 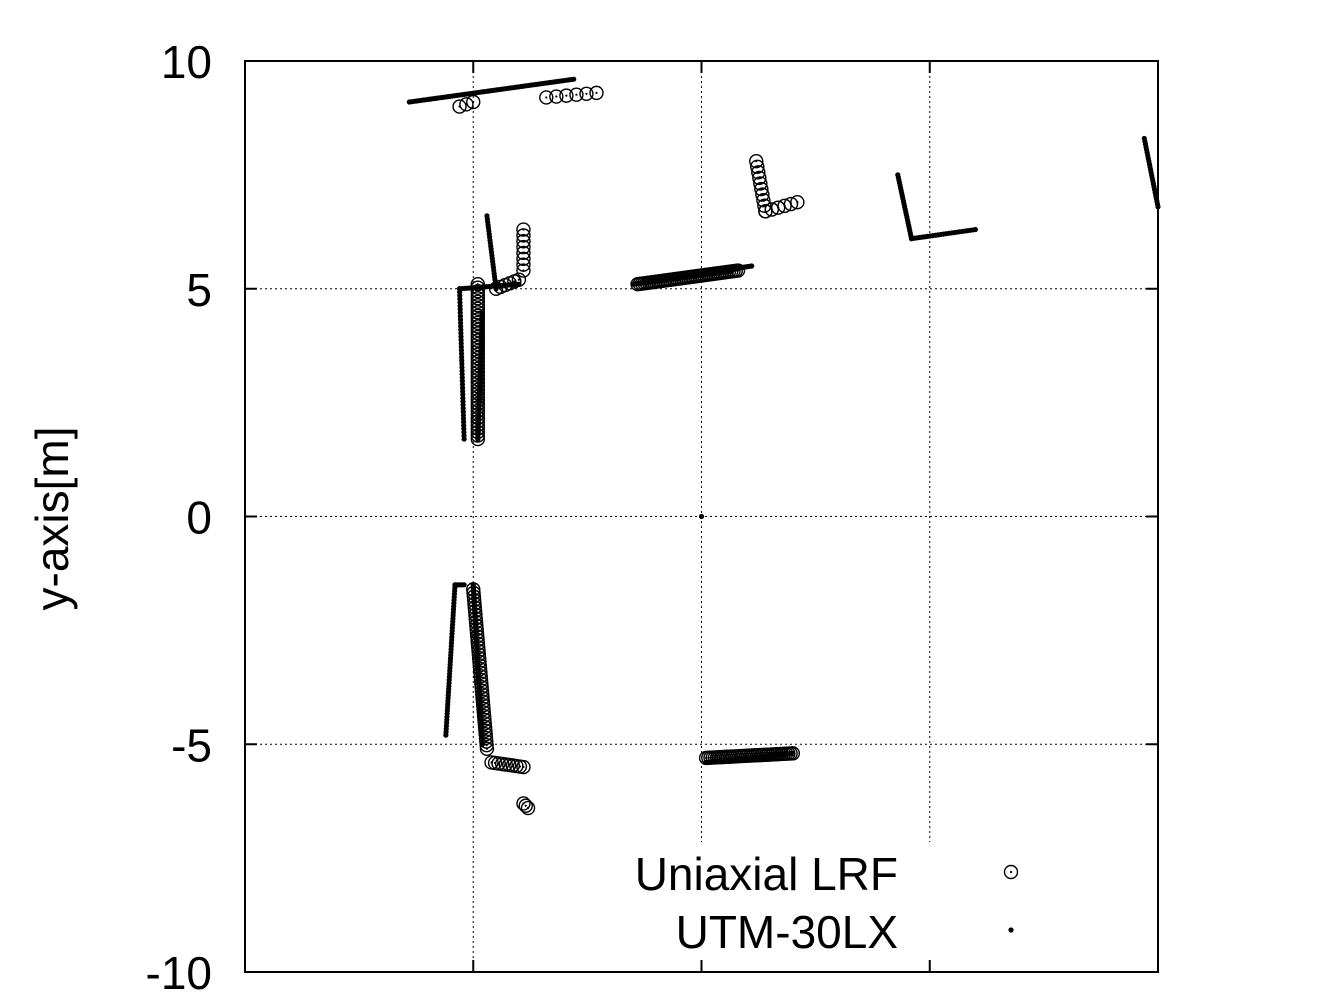 I want to click on legend-dot-marker, so click(x=1011, y=930).